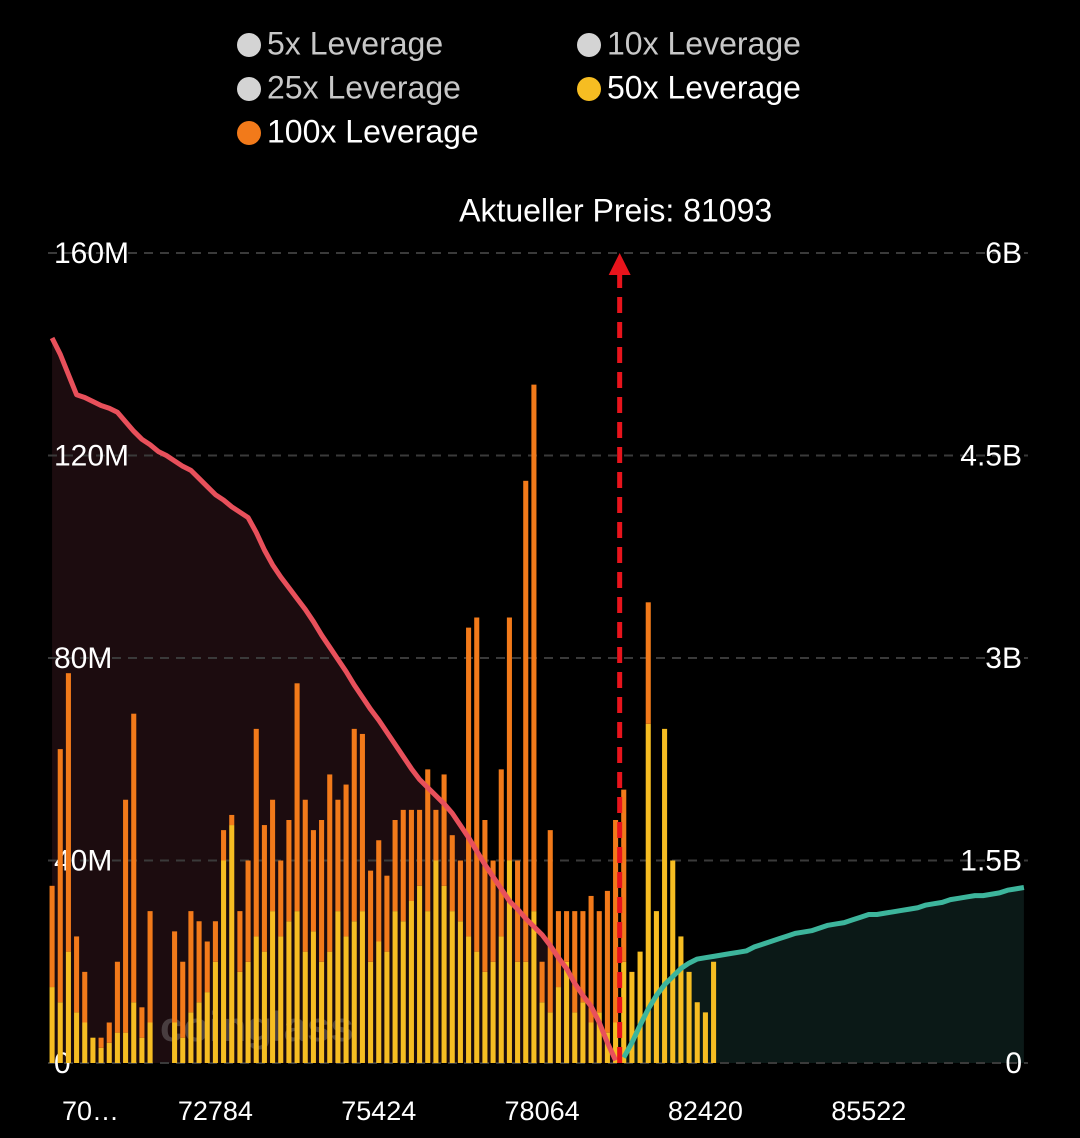 The image size is (1080, 1138). I want to click on cumulative-area, so click(823, 975).